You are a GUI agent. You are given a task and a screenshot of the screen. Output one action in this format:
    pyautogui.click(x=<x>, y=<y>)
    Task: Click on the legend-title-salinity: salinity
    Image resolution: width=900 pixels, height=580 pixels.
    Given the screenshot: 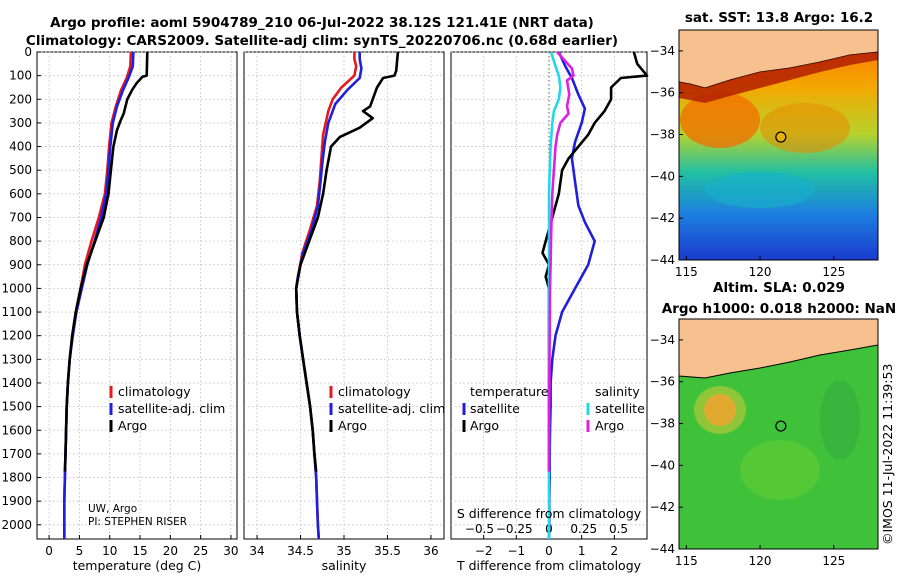 What is the action you would take?
    pyautogui.click(x=617, y=391)
    